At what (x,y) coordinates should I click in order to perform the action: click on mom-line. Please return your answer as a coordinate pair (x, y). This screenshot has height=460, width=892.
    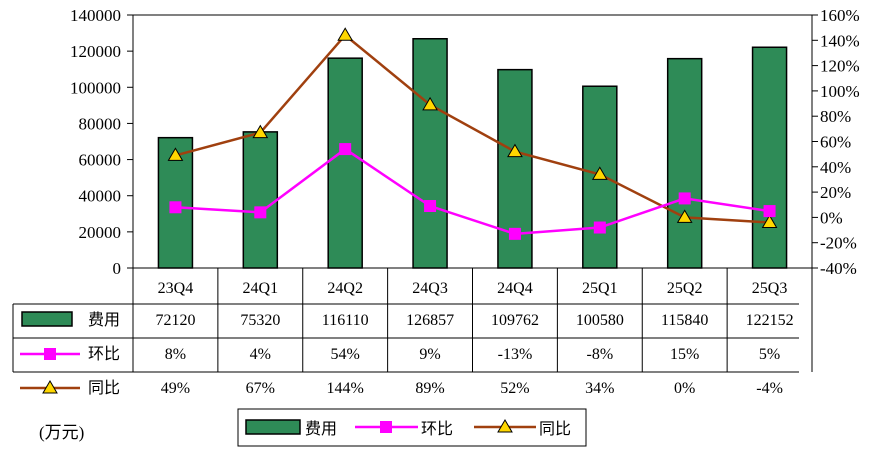
    Looking at the image, I should click on (472, 191).